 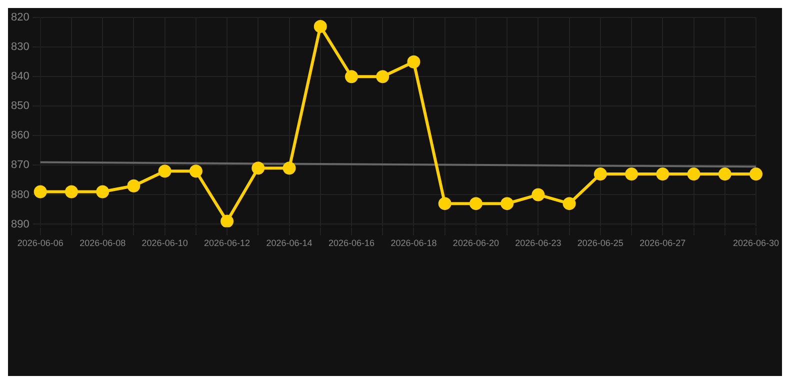 I want to click on x-tick-label: 2026-06-16, so click(x=351, y=243).